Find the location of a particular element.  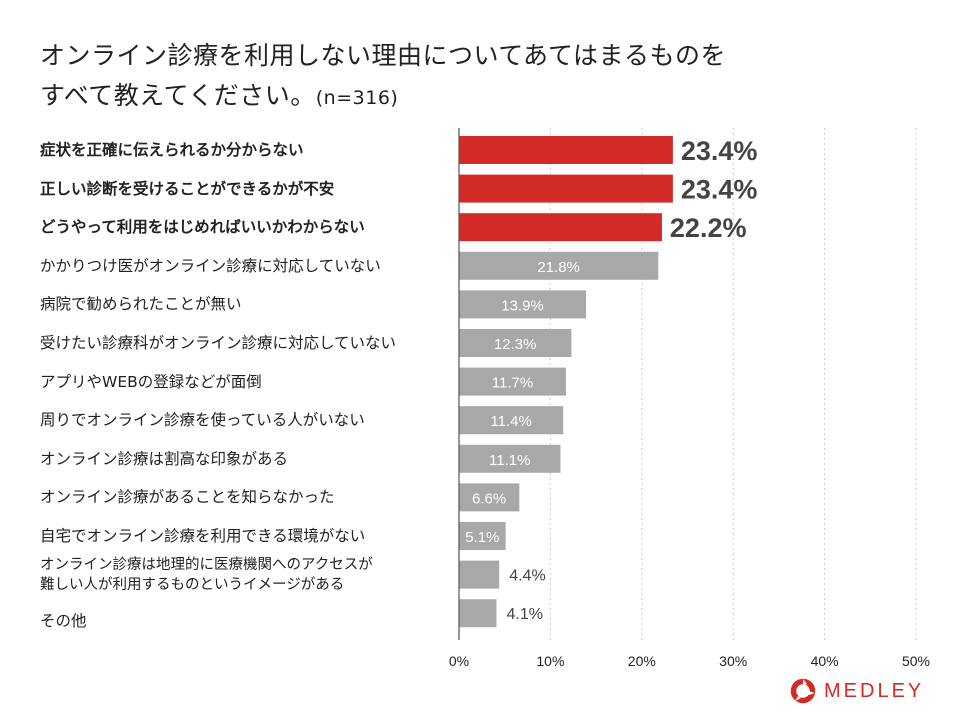

title-line-2: すべて教えてください。 is located at coordinates (178, 95).